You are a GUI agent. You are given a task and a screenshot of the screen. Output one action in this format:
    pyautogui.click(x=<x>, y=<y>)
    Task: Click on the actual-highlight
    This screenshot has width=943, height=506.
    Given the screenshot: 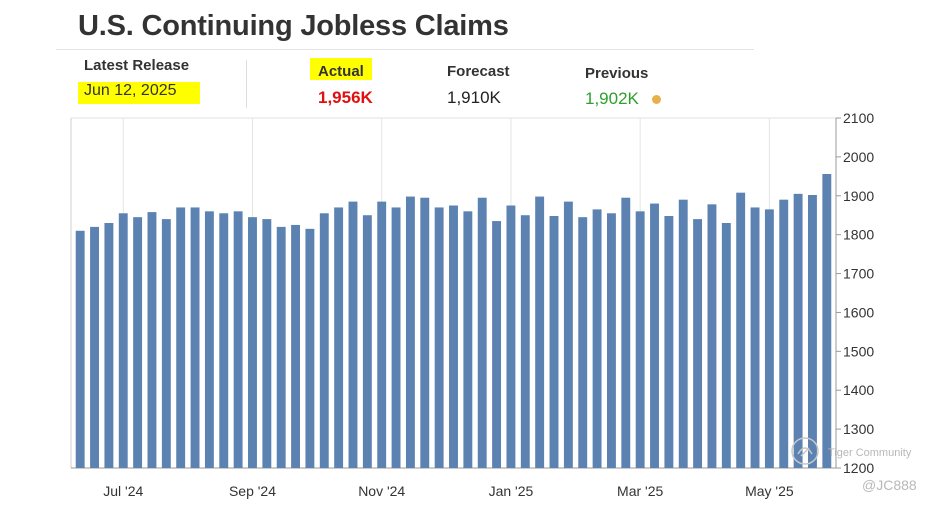 What is the action you would take?
    pyautogui.click(x=341, y=69)
    